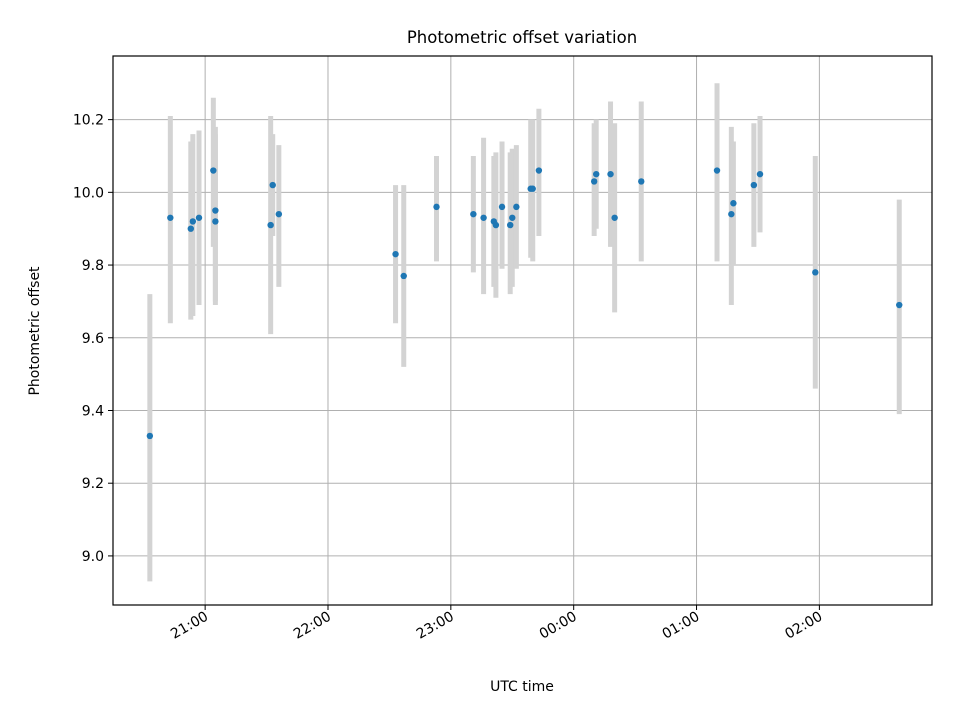 This screenshot has height=720, width=960. What do you see at coordinates (93, 484) in the screenshot?
I see `y-tick-label: 9.2` at bounding box center [93, 484].